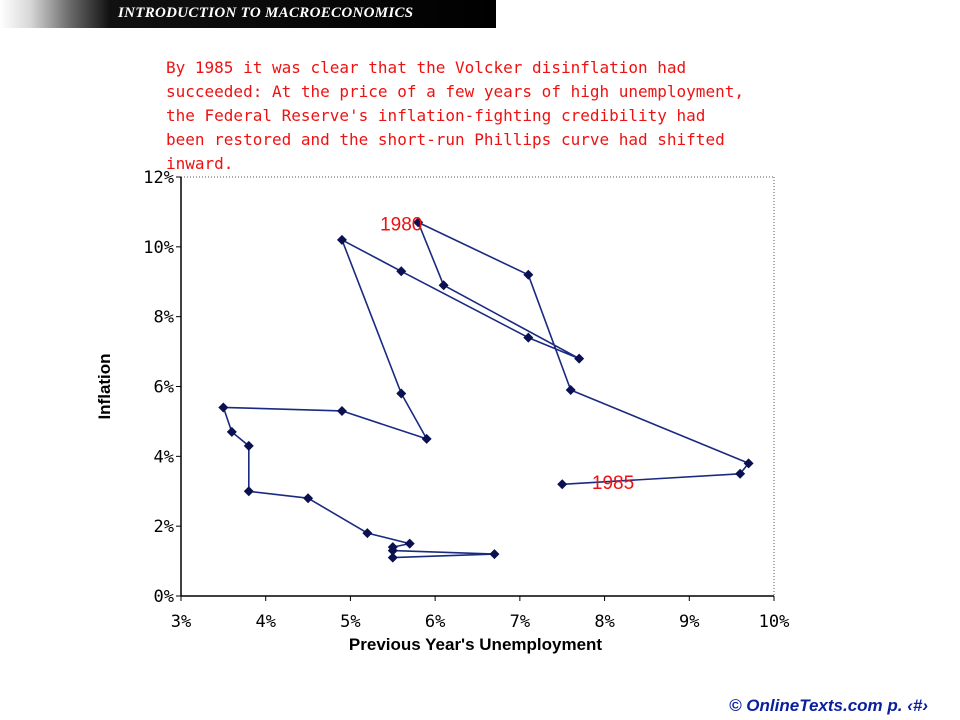  Describe the element at coordinates (507, 353) in the screenshot. I see `chart-labels: 1980 1985` at that location.